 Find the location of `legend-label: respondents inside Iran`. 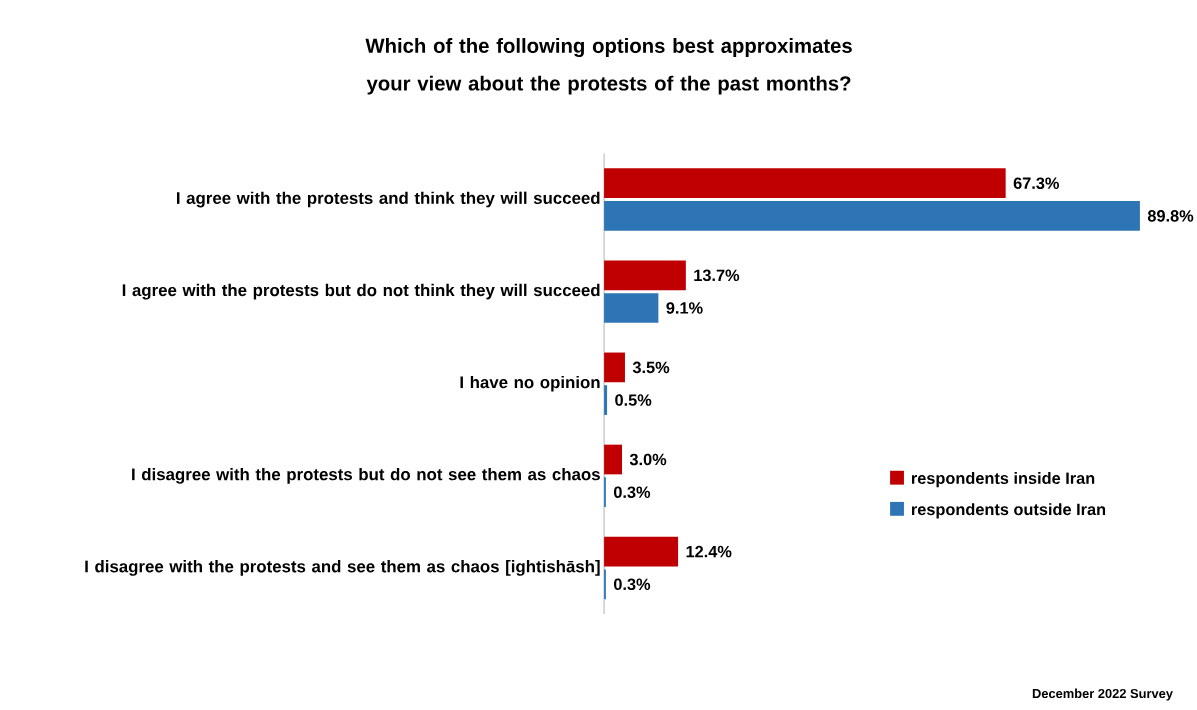

legend-label: respondents inside Iran is located at coordinates (1003, 480).